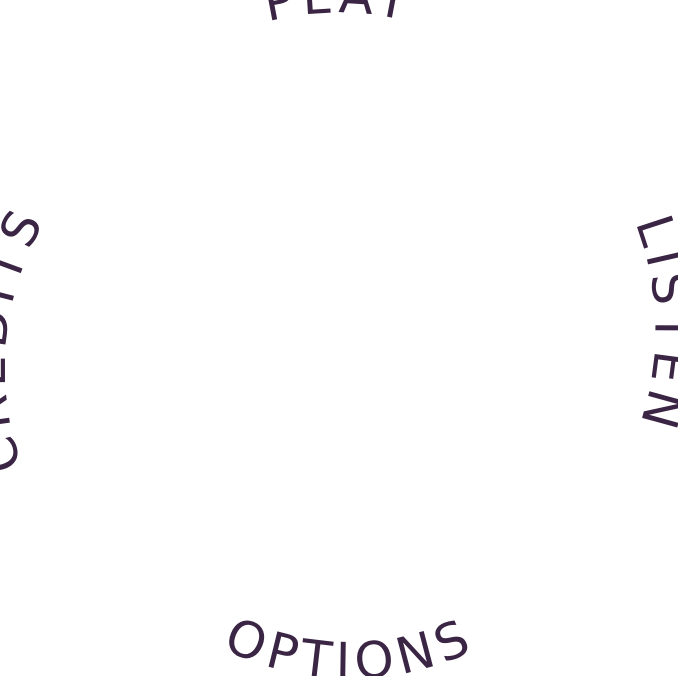 Image resolution: width=678 pixels, height=676 pixels. Describe the element at coordinates (36, 345) in the screenshot. I see `menu-item-credits: CREDITS` at that location.